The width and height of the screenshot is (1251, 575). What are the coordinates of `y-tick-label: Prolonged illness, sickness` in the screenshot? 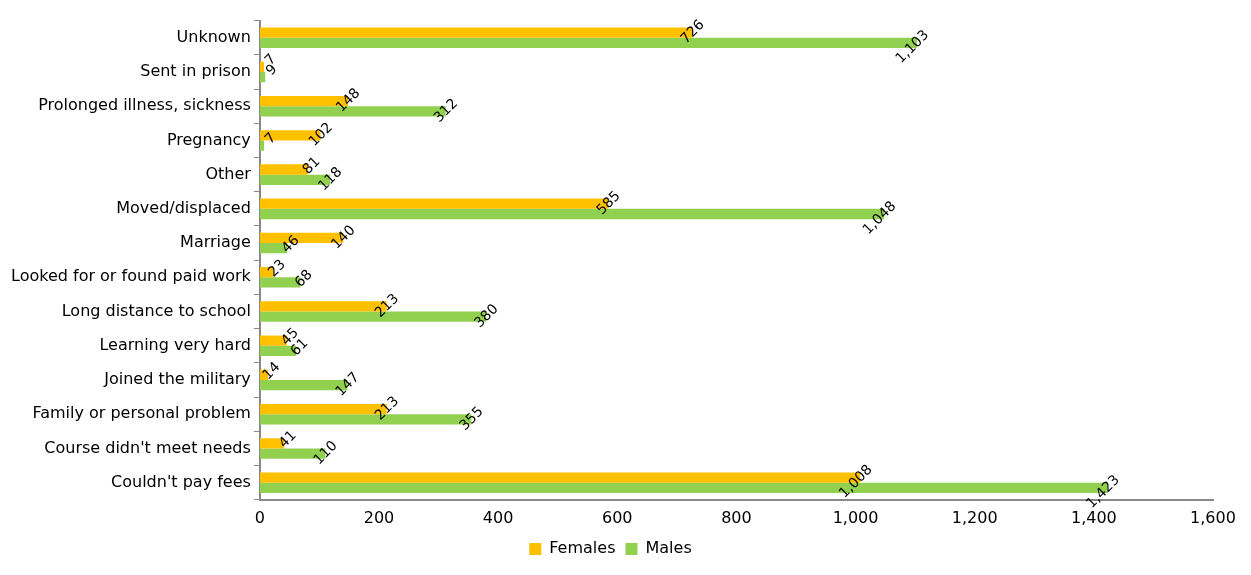 It's located at (144, 105).